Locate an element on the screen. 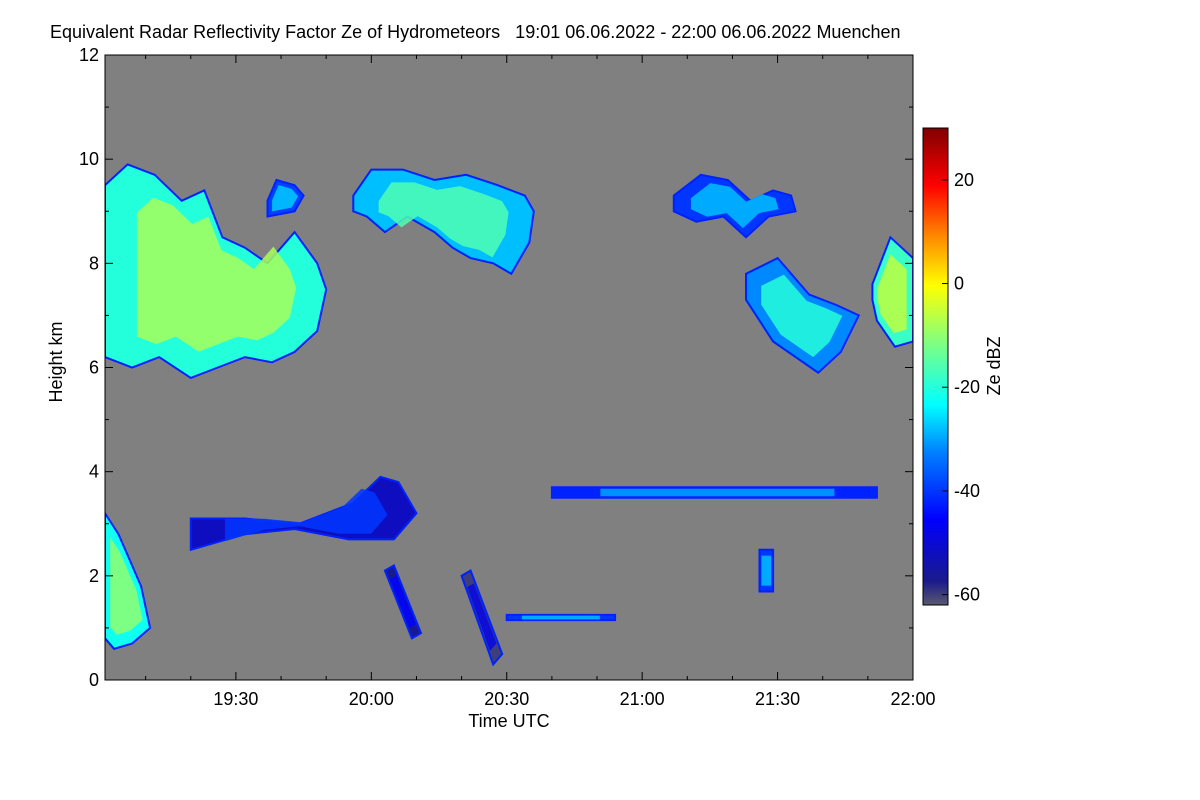 The height and width of the screenshot is (800, 1200). y-tick-label: 12 is located at coordinates (89, 55).